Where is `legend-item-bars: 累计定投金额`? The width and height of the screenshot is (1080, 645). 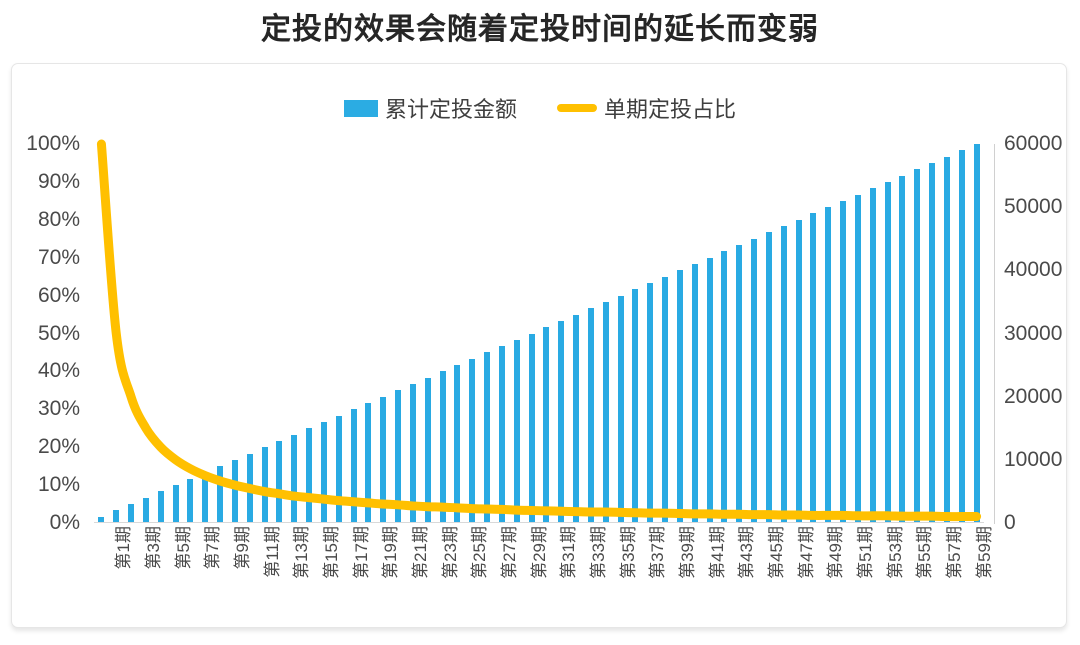
legend-item-bars: 累计定投金额 is located at coordinates (430, 108).